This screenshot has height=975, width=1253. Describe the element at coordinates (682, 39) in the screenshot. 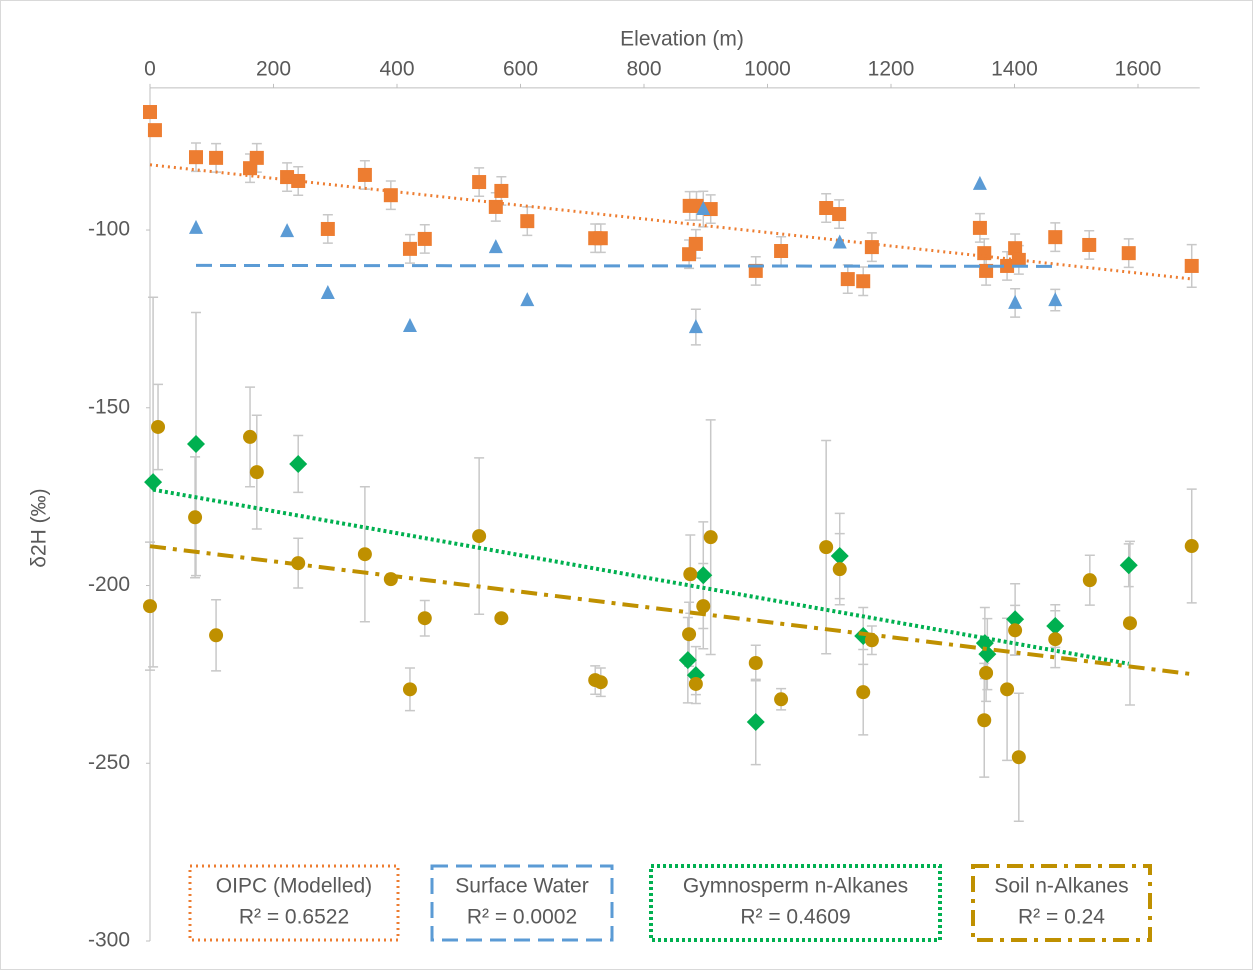

I see `x-axis-title: Elevation (m)` at that location.